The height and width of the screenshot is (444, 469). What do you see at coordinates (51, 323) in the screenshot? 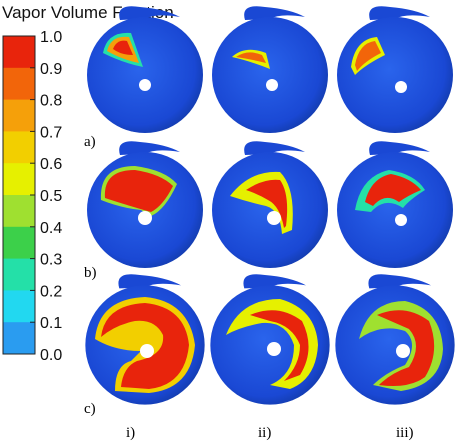
I see `colorbar-tick-label: 0.1` at bounding box center [51, 323].